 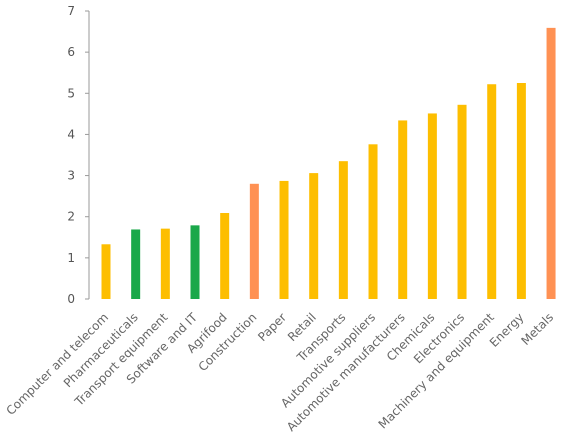 What do you see at coordinates (71, 176) in the screenshot?
I see `y-tick-label: 3` at bounding box center [71, 176].